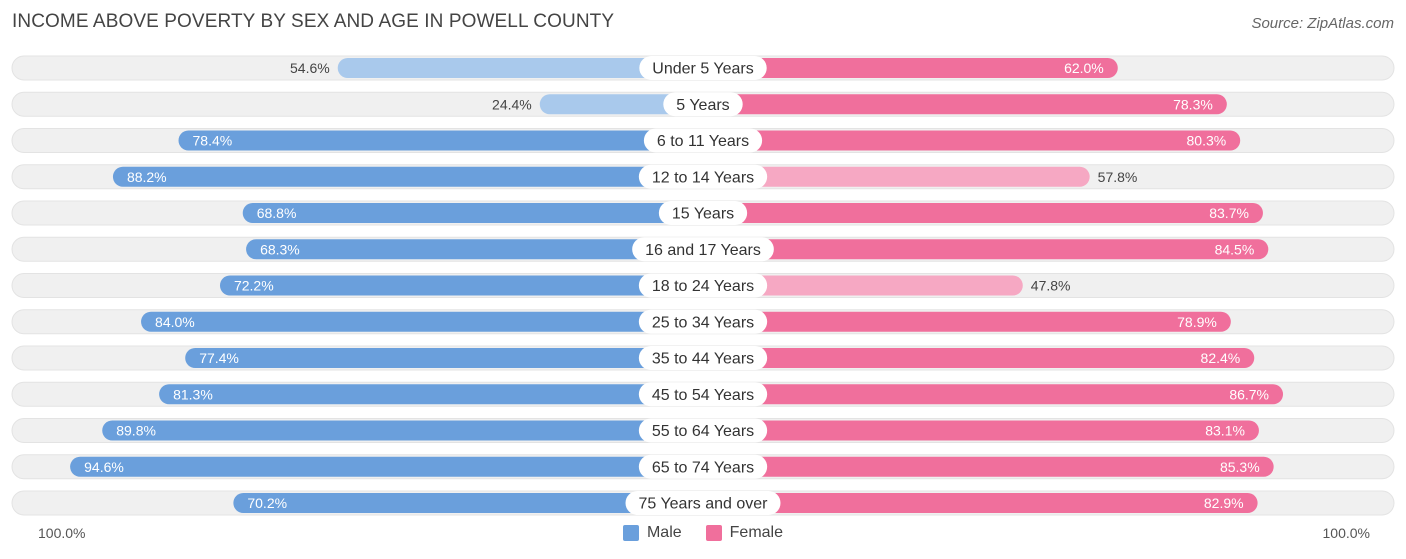 The width and height of the screenshot is (1406, 559). I want to click on value-label-male: 88.2%, so click(147, 177).